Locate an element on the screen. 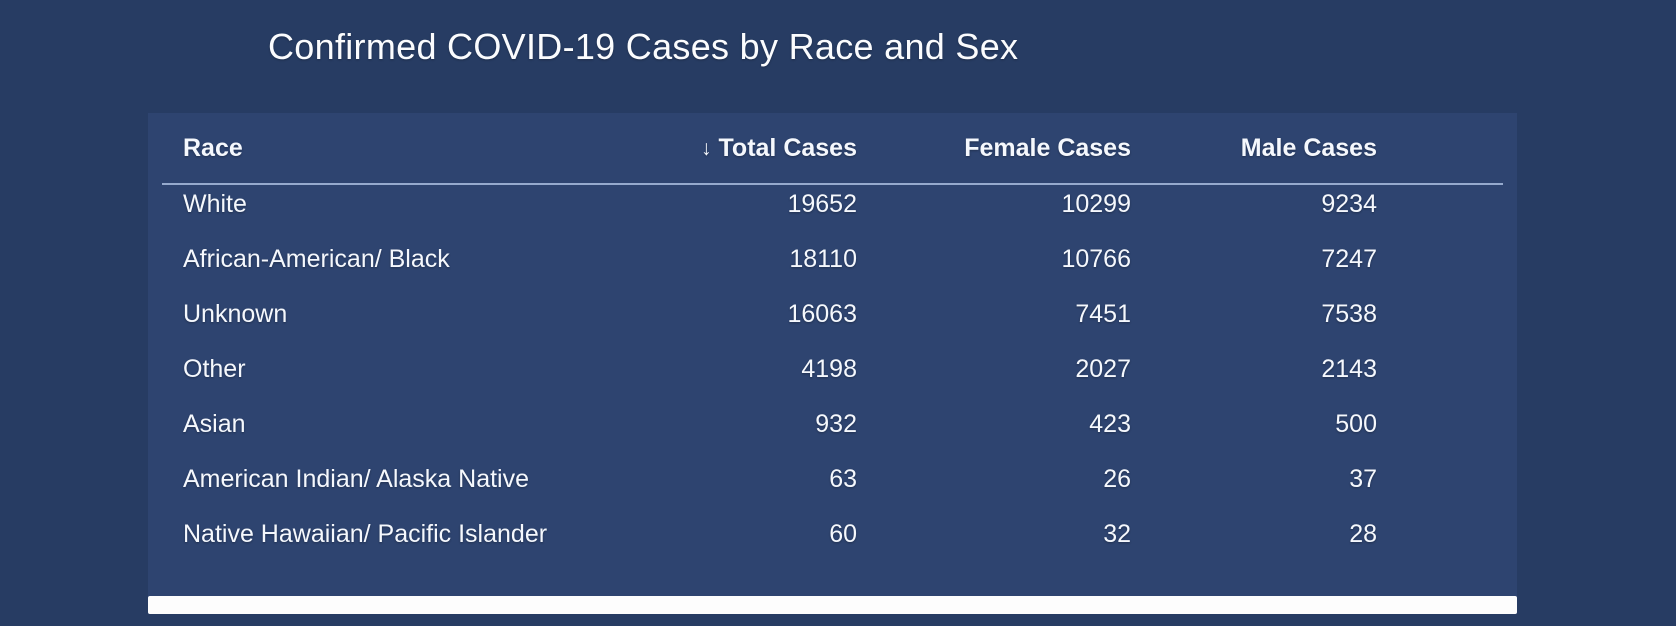 This screenshot has height=626, width=1676. column-header-total-cases: ↓ Total Cases is located at coordinates (720, 148).